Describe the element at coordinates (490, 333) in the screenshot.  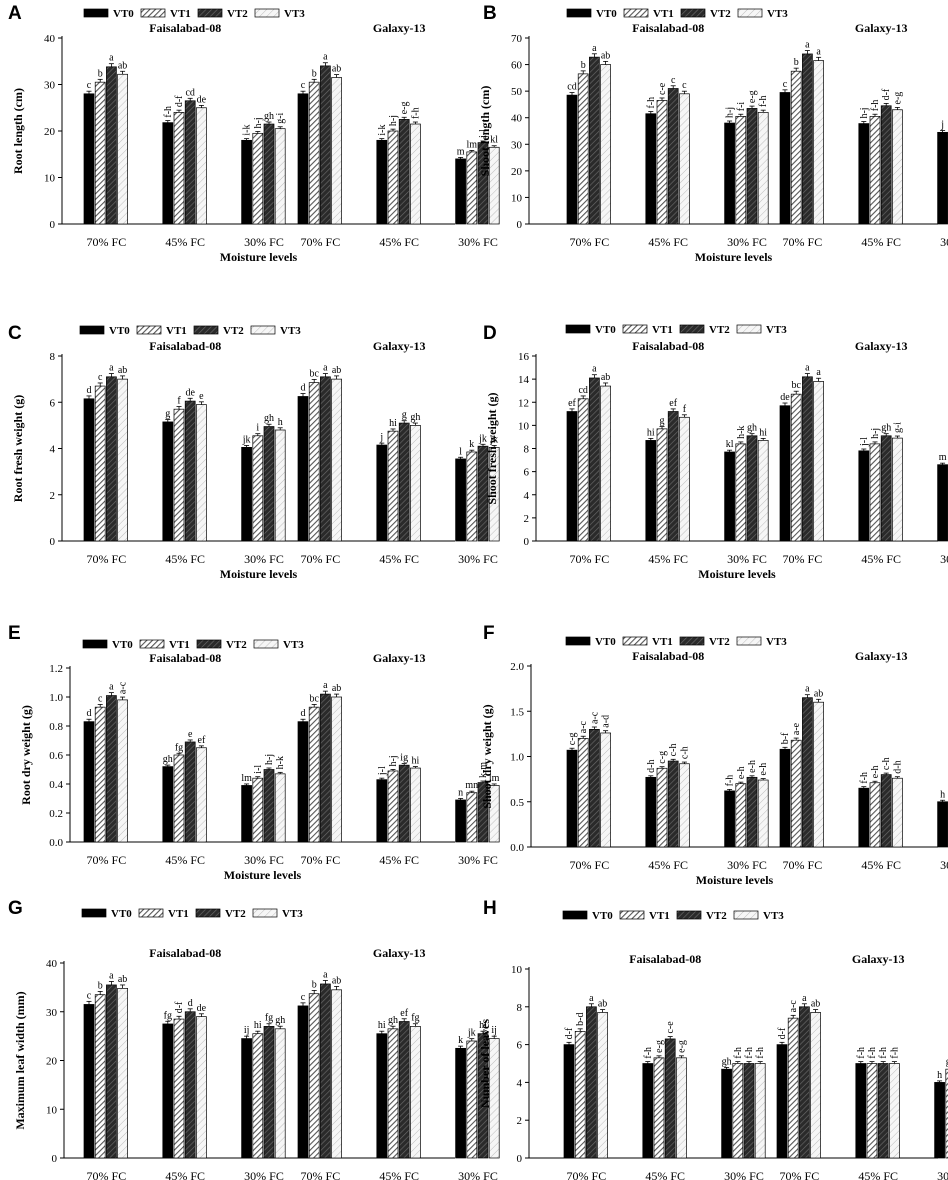
I see `panel-letter: D` at that location.